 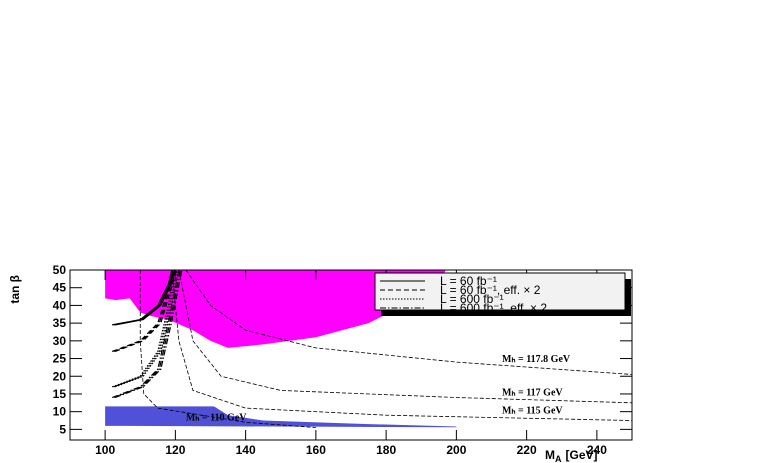 I want to click on y-tick-label: 20, so click(x=60, y=376).